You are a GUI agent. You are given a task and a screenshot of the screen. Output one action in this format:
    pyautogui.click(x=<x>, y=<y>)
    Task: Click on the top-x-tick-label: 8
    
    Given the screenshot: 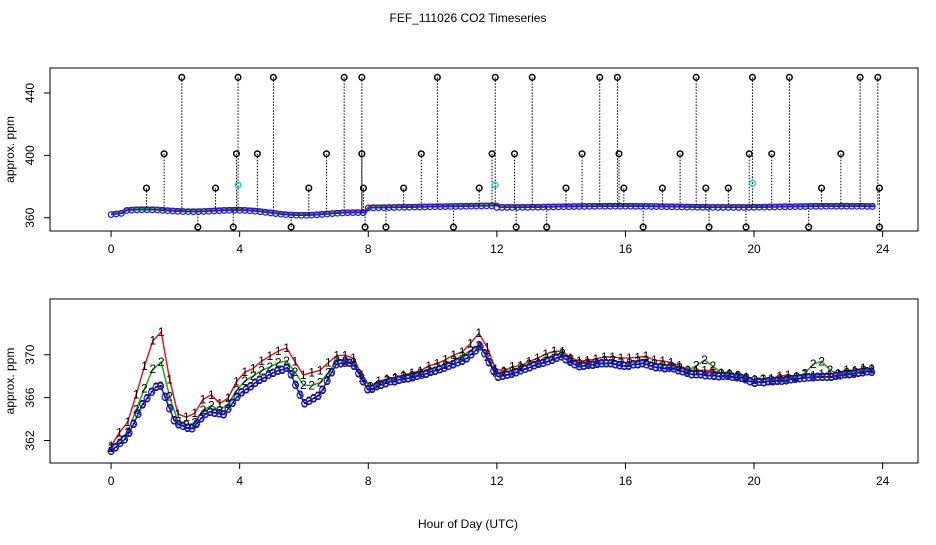 What is the action you would take?
    pyautogui.click(x=368, y=249)
    